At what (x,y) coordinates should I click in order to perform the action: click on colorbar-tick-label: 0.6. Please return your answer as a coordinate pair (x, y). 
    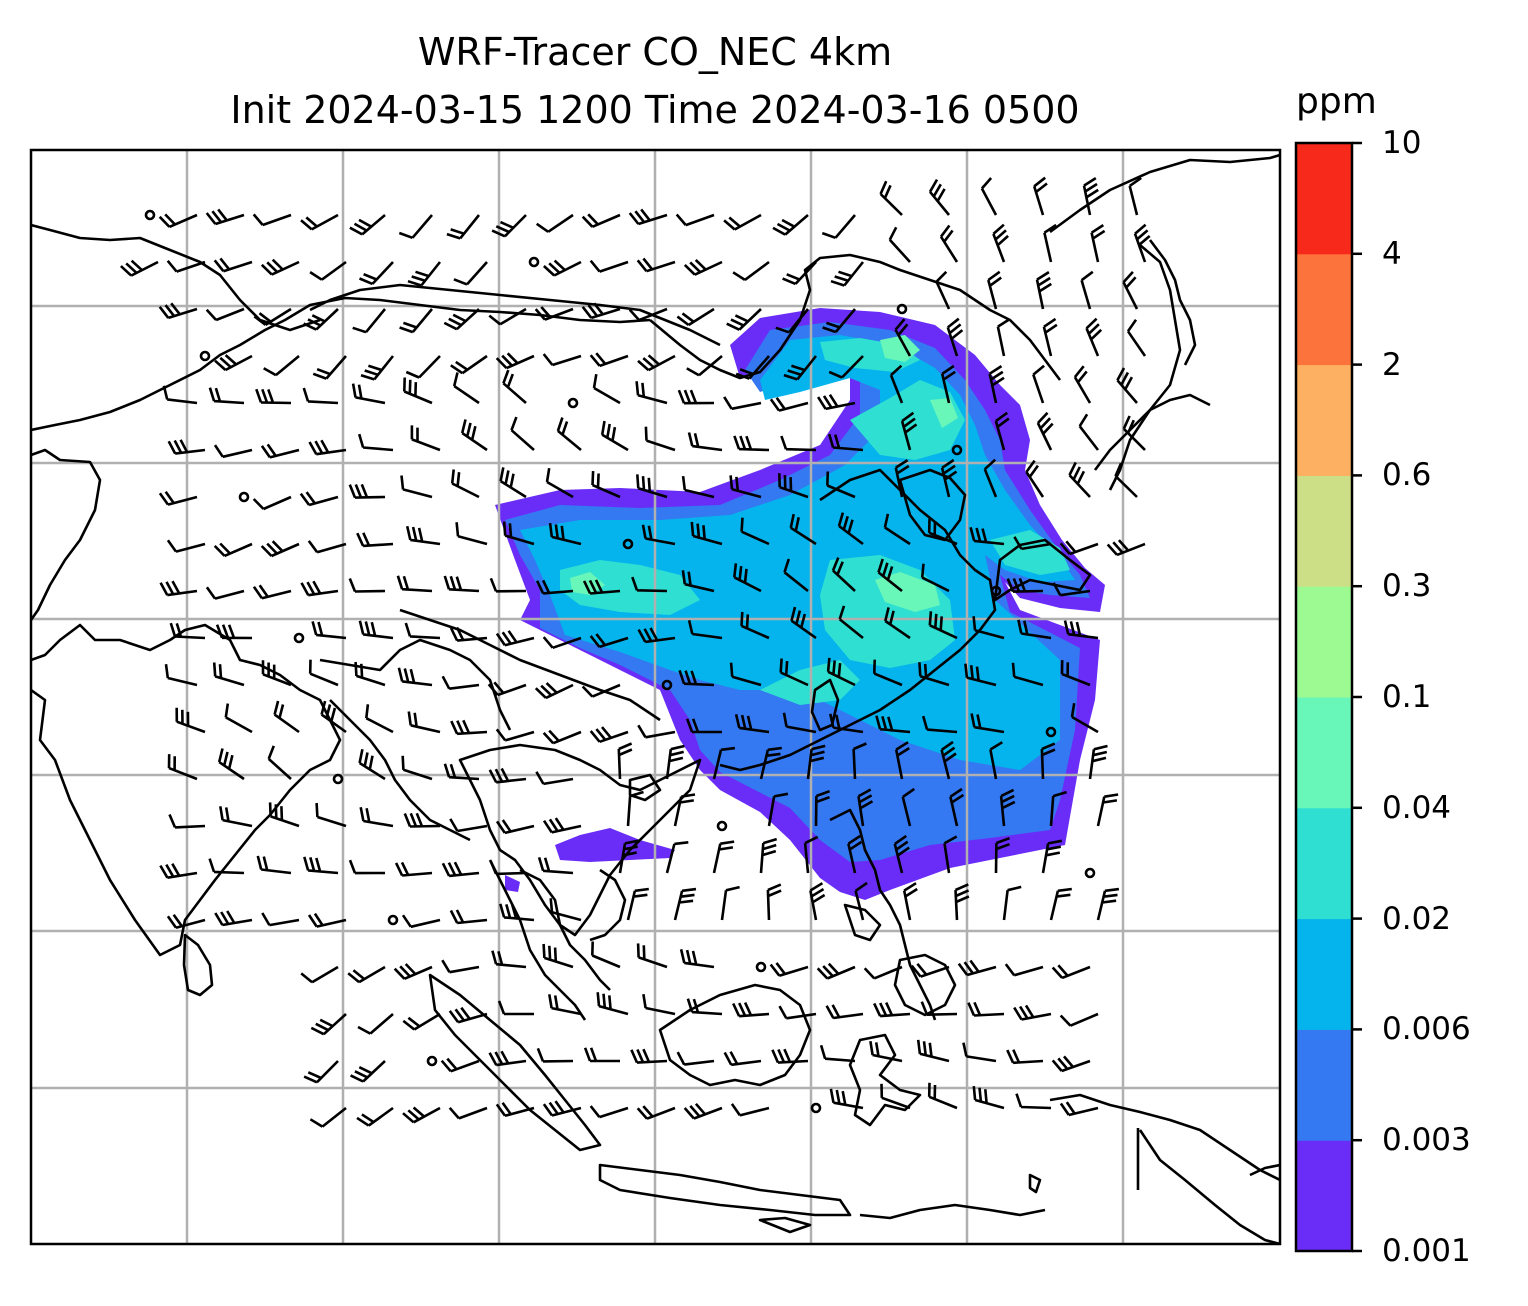
    Looking at the image, I should click on (1407, 475).